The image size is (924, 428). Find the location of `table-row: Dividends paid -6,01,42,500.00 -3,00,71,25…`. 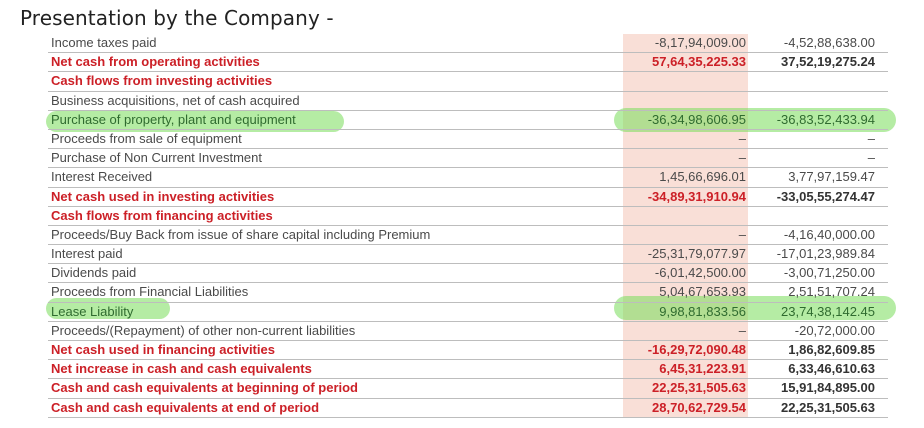

table-row: Dividends paid -6,01,42,500.00 -3,00,71,25… is located at coordinates (468, 274).